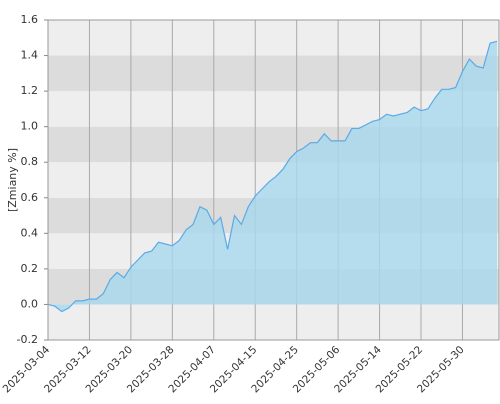 Image resolution: width=500 pixels, height=404 pixels. What do you see at coordinates (30, 232) in the screenshot?
I see `y-tick-label: 0.4` at bounding box center [30, 232].